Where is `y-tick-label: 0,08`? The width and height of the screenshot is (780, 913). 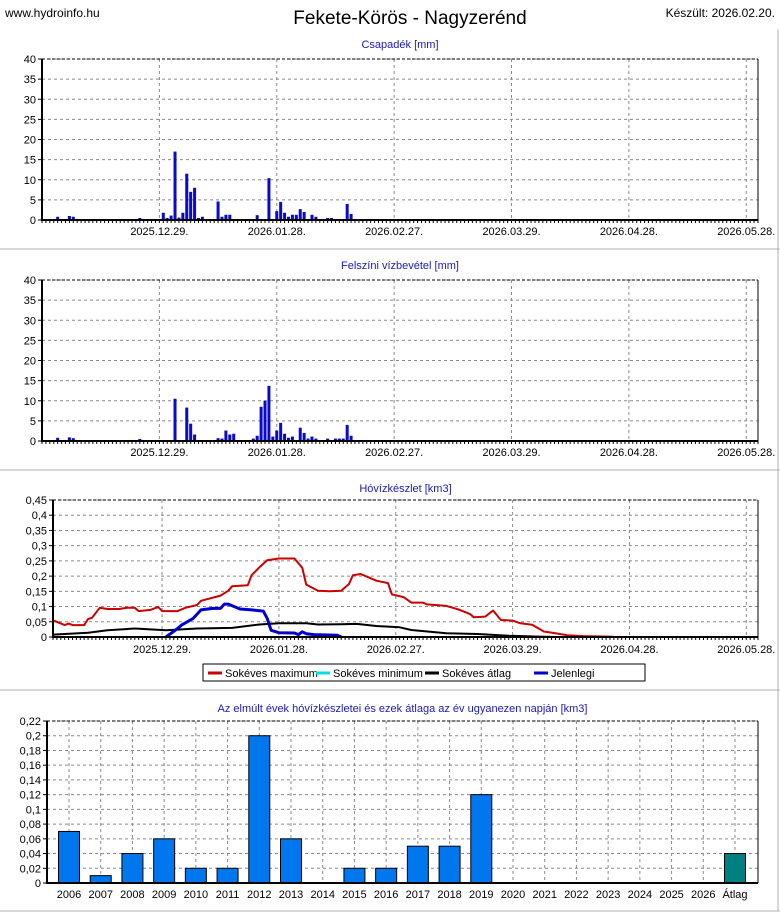
y-tick-label: 0,08 is located at coordinates (30, 825).